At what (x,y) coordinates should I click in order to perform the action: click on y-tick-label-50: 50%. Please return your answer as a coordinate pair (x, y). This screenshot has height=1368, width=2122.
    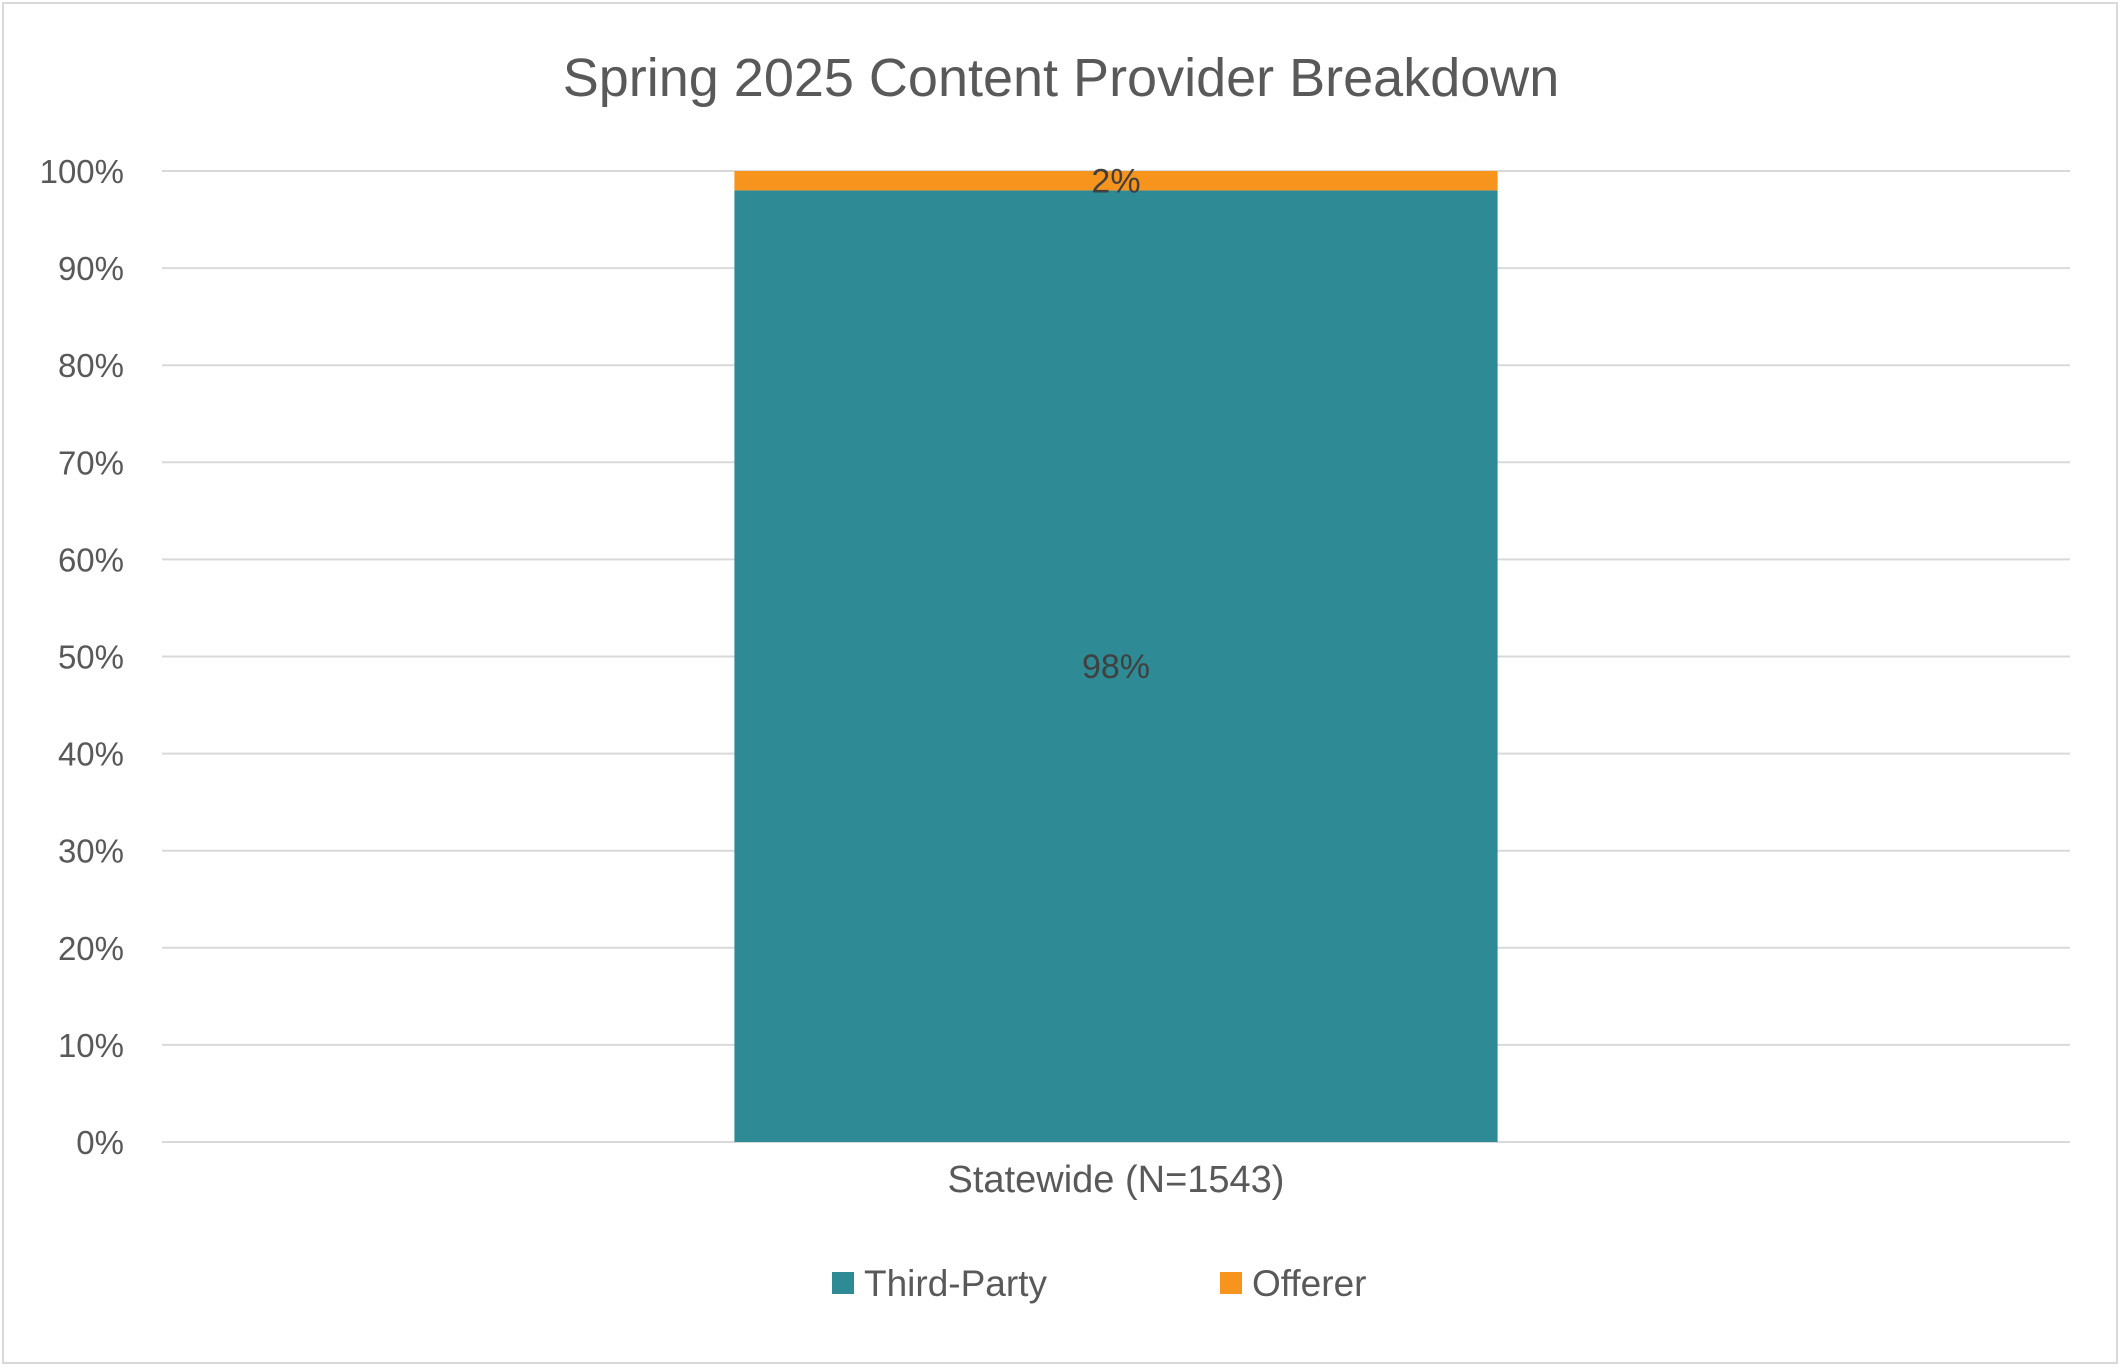
    Looking at the image, I should click on (91, 657).